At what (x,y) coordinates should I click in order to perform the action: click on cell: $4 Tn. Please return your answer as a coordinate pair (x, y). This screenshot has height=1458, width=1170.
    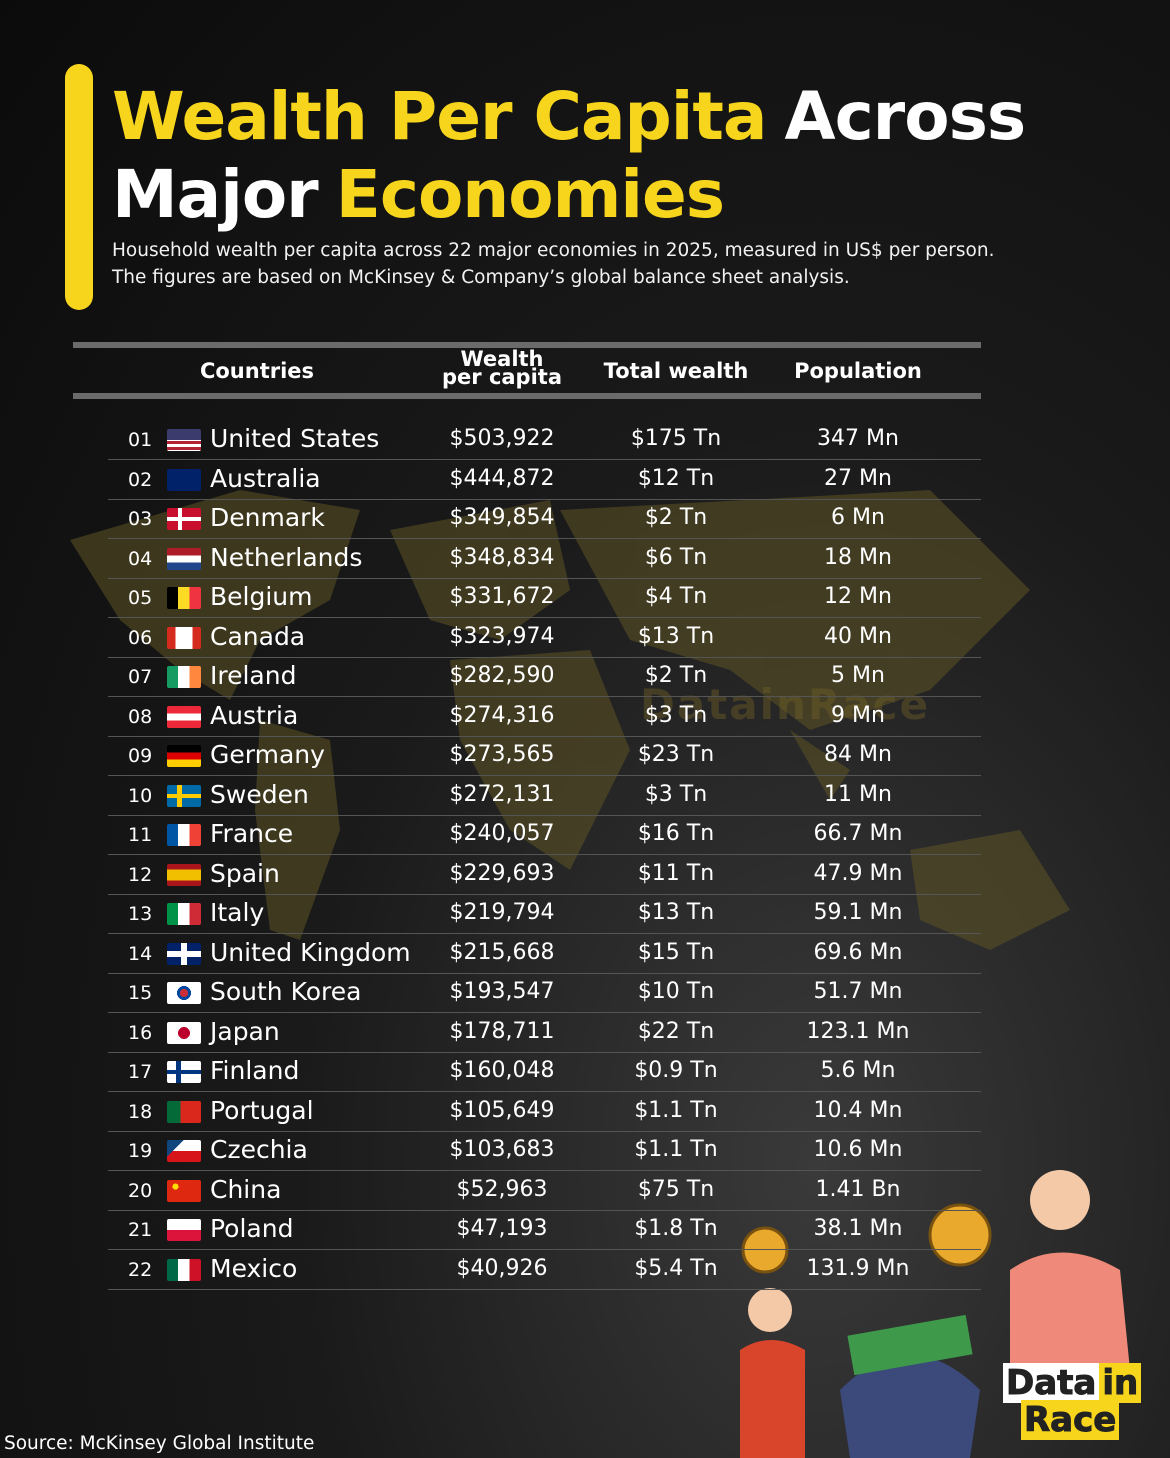
    Looking at the image, I should click on (676, 596).